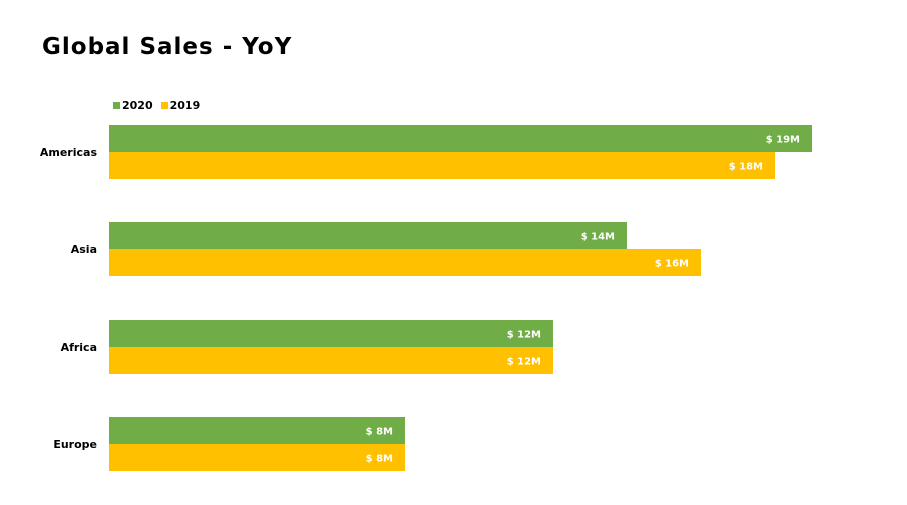  I want to click on data-label-2020-europe: $ 8M, so click(379, 432).